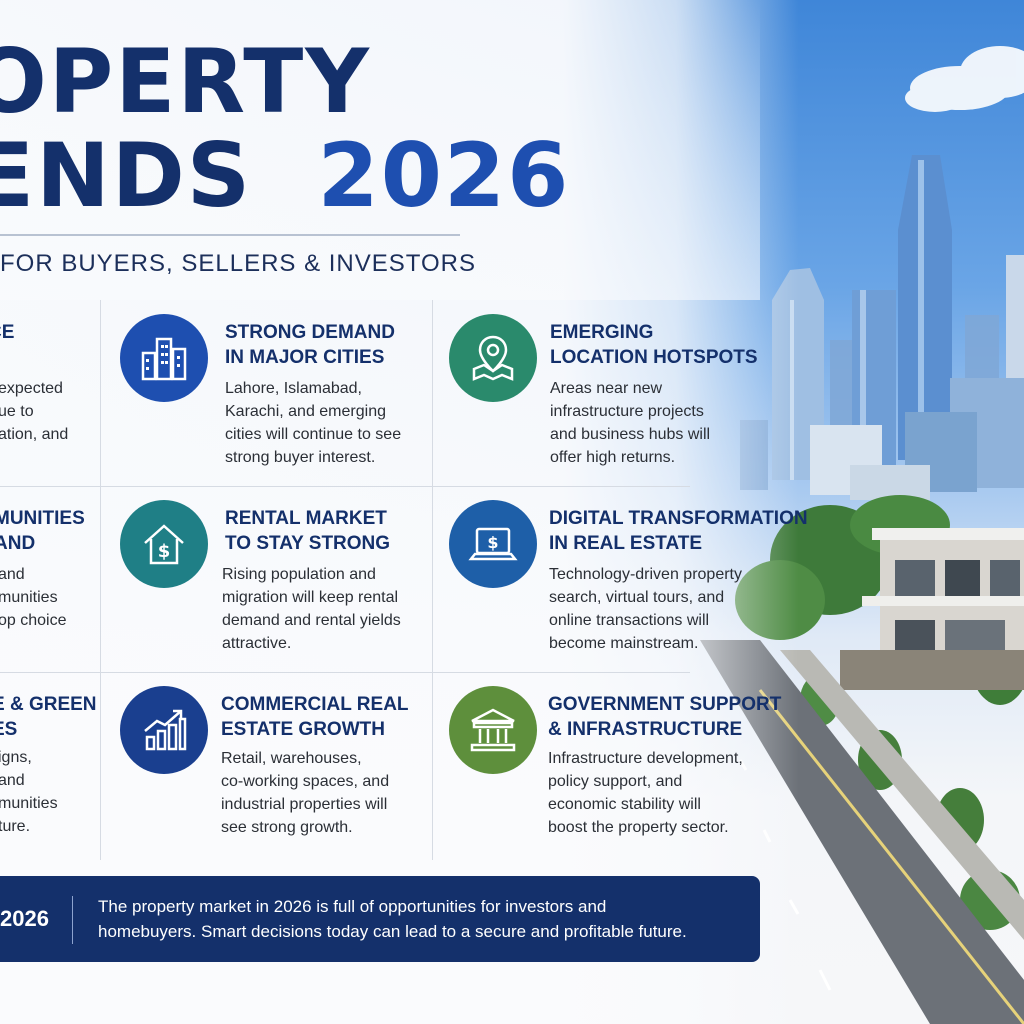  I want to click on buildings-icon, so click(164, 358).